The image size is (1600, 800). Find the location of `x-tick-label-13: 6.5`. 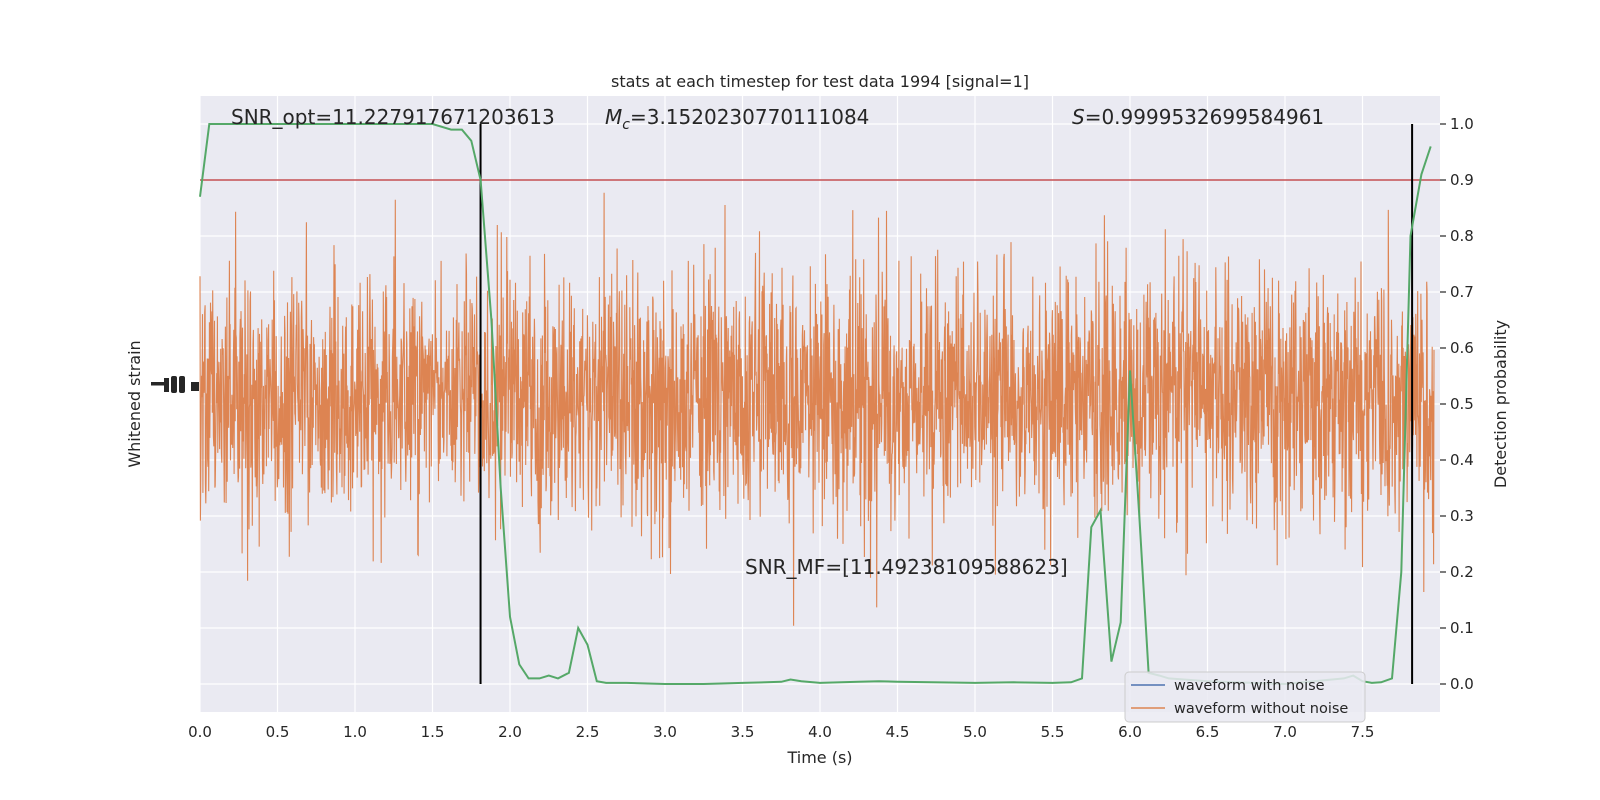

x-tick-label-13: 6.5 is located at coordinates (1208, 732).